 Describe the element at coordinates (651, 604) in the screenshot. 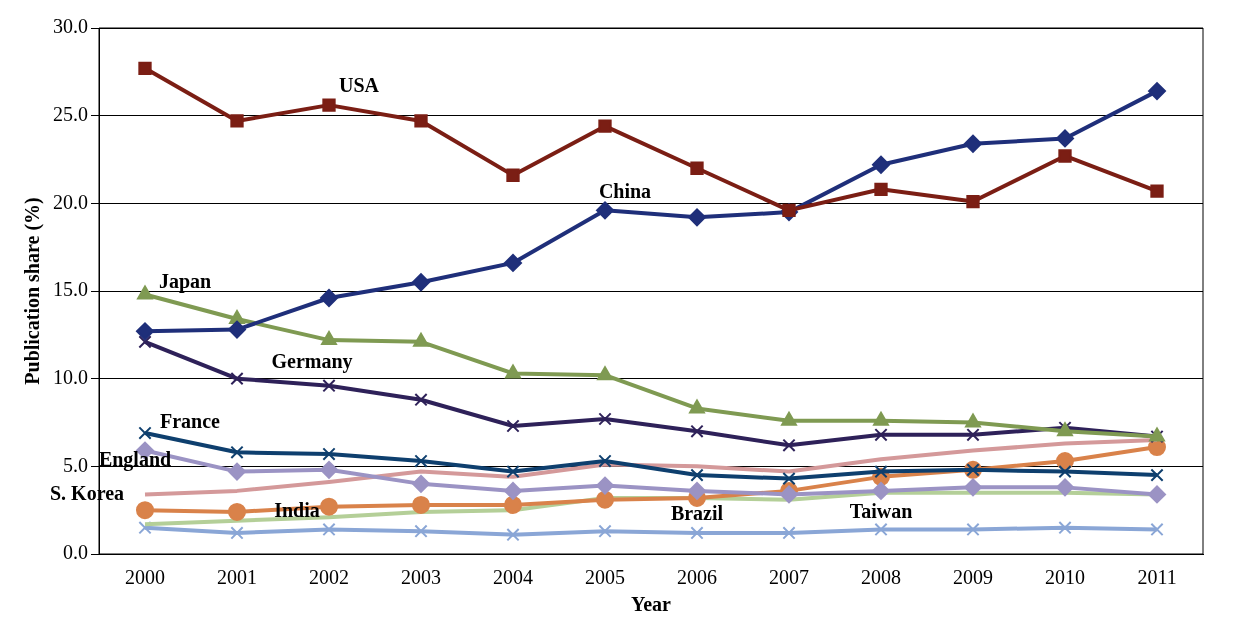

I see `x-axis-title: Year` at that location.